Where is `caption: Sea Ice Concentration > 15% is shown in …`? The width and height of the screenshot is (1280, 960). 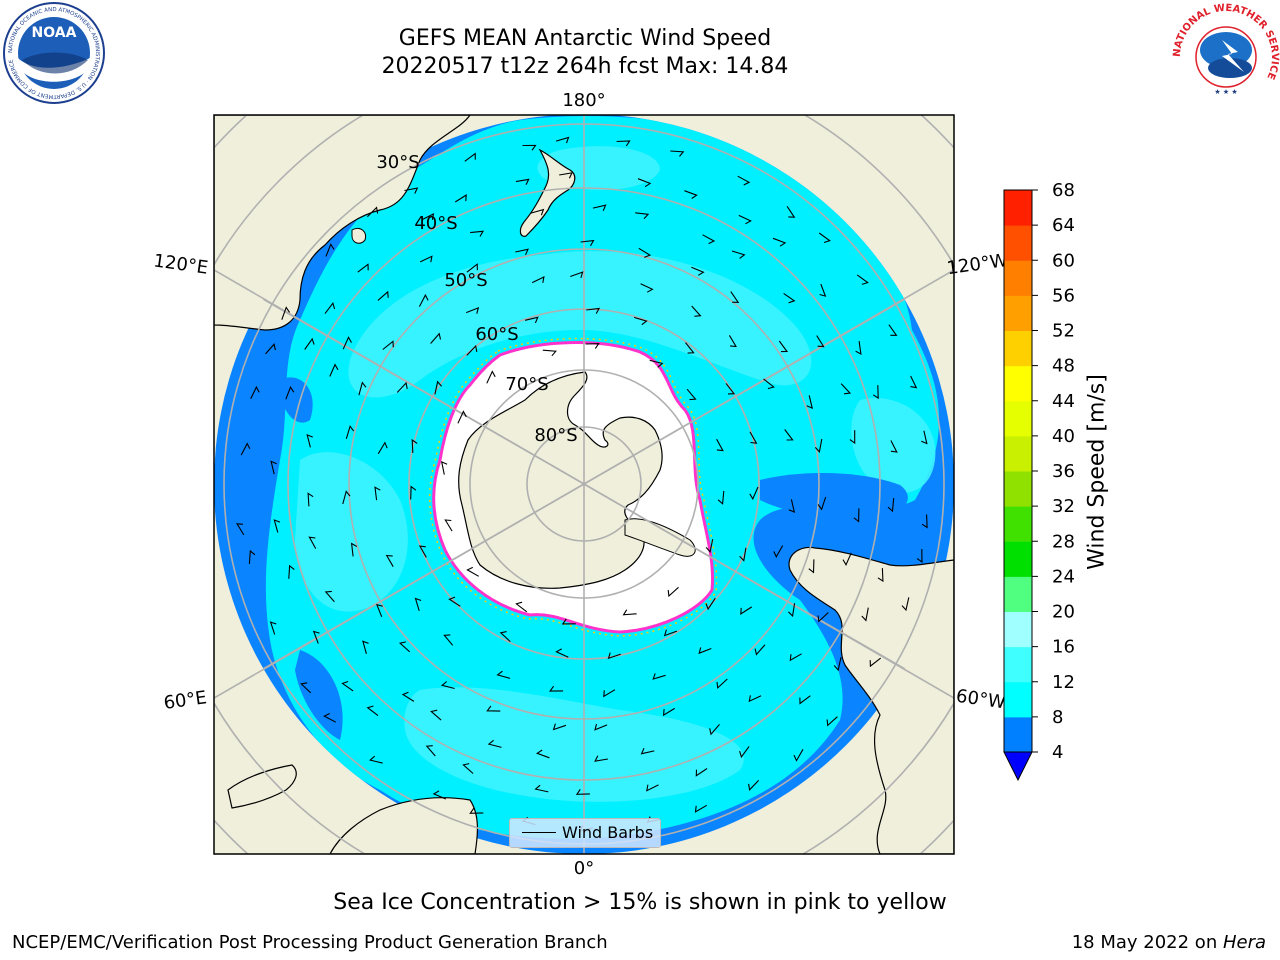 caption: Sea Ice Concentration > 15% is shown in … is located at coordinates (640, 902).